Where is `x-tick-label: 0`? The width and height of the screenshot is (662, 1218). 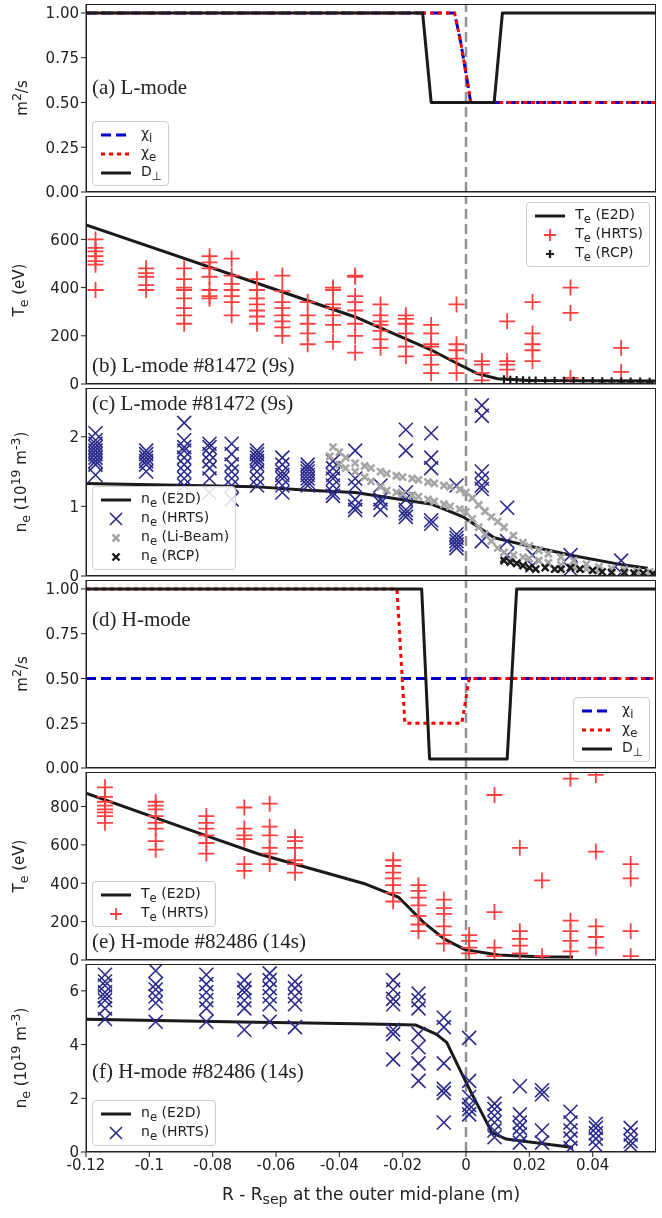
x-tick-label: 0 is located at coordinates (466, 1164).